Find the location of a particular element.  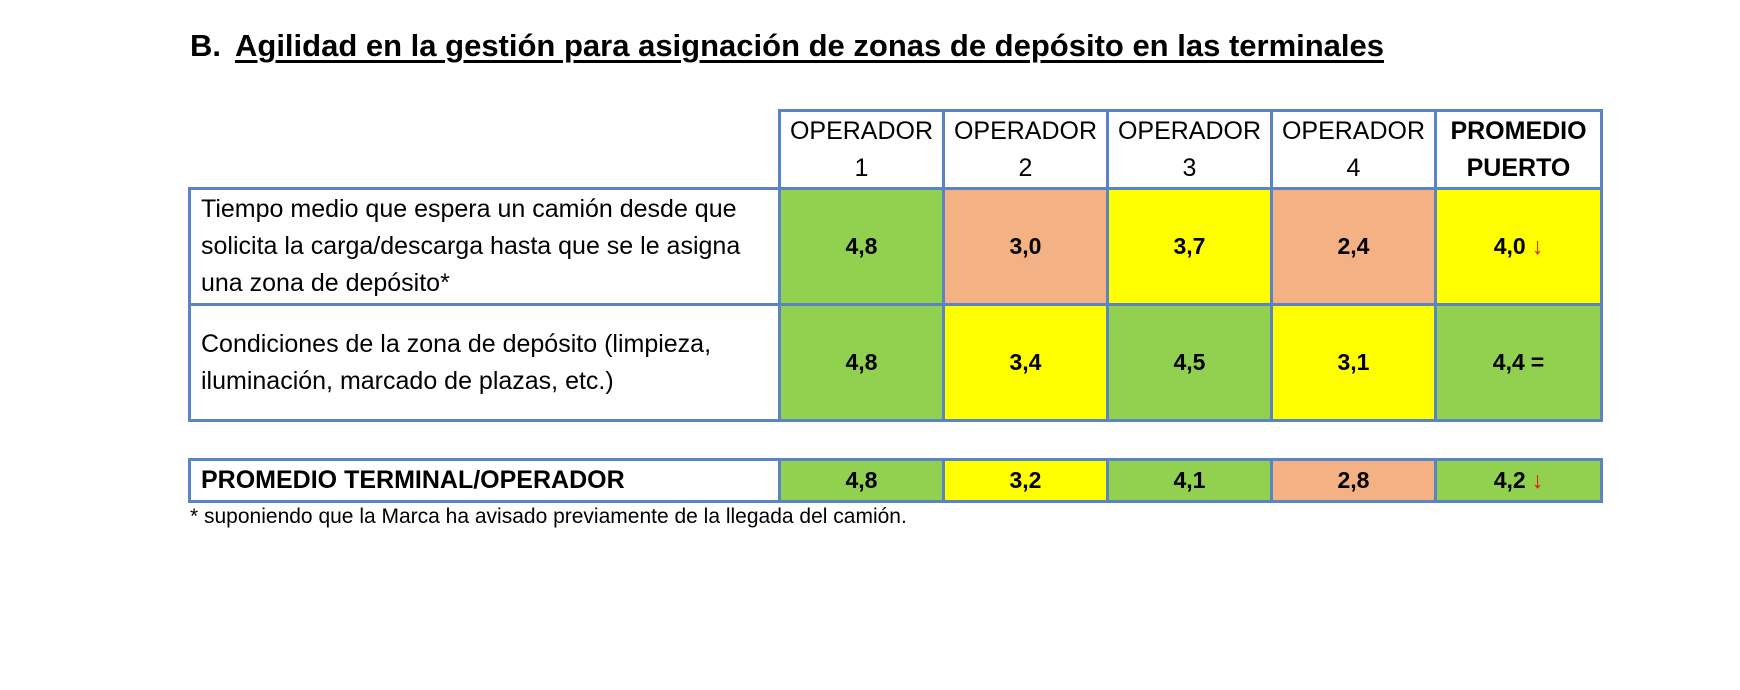

summary-value-cell: 4,8 is located at coordinates (861, 480).